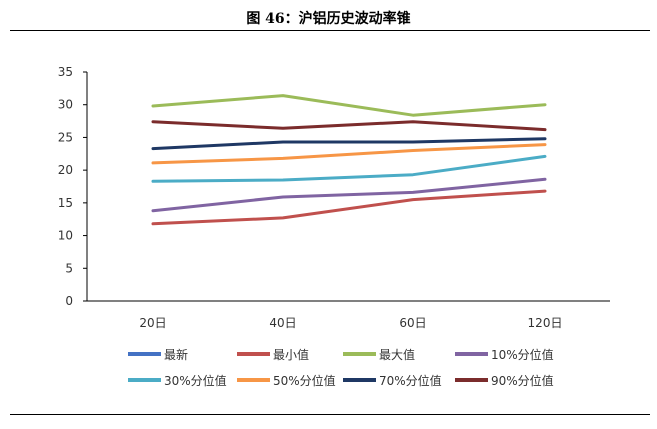 The width and height of the screenshot is (657, 429). What do you see at coordinates (291, 354) in the screenshot?
I see `legend-label: 最小值` at bounding box center [291, 354].